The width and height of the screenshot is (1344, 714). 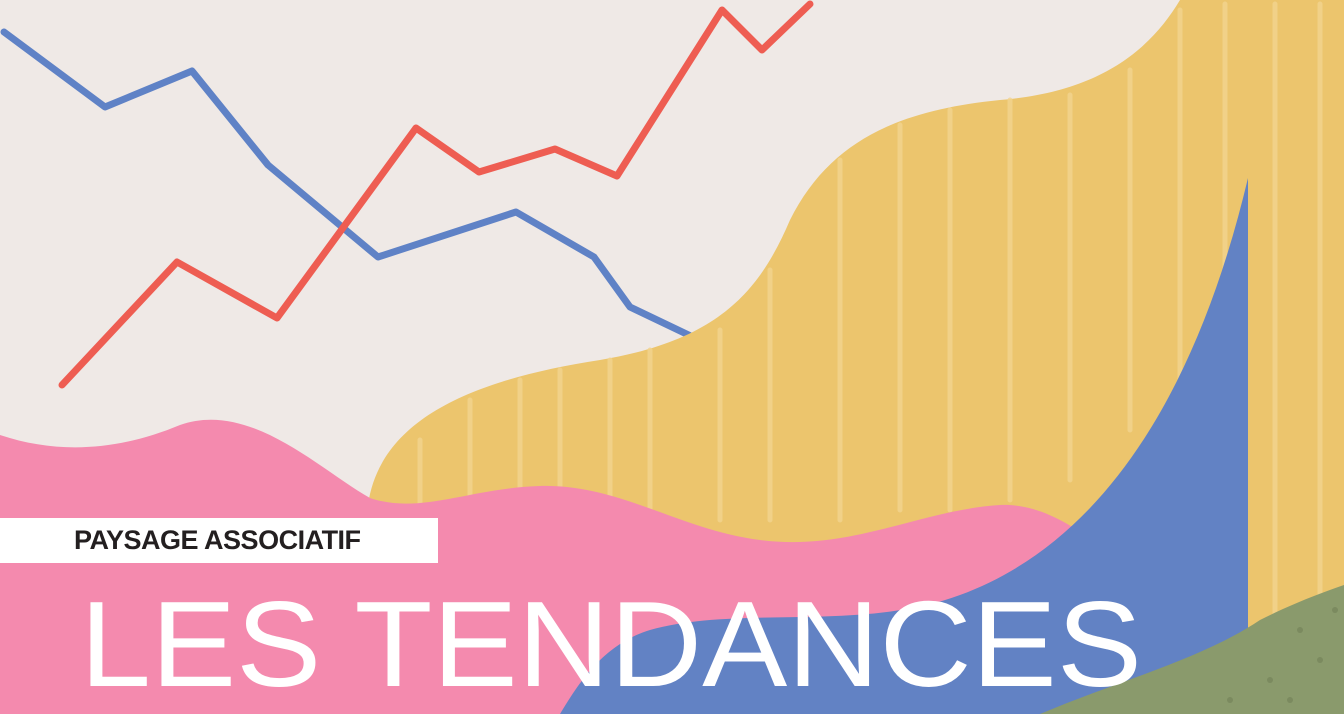 I want to click on kicker-label: PAYSAGE ASSOCIATIF, so click(x=219, y=540).